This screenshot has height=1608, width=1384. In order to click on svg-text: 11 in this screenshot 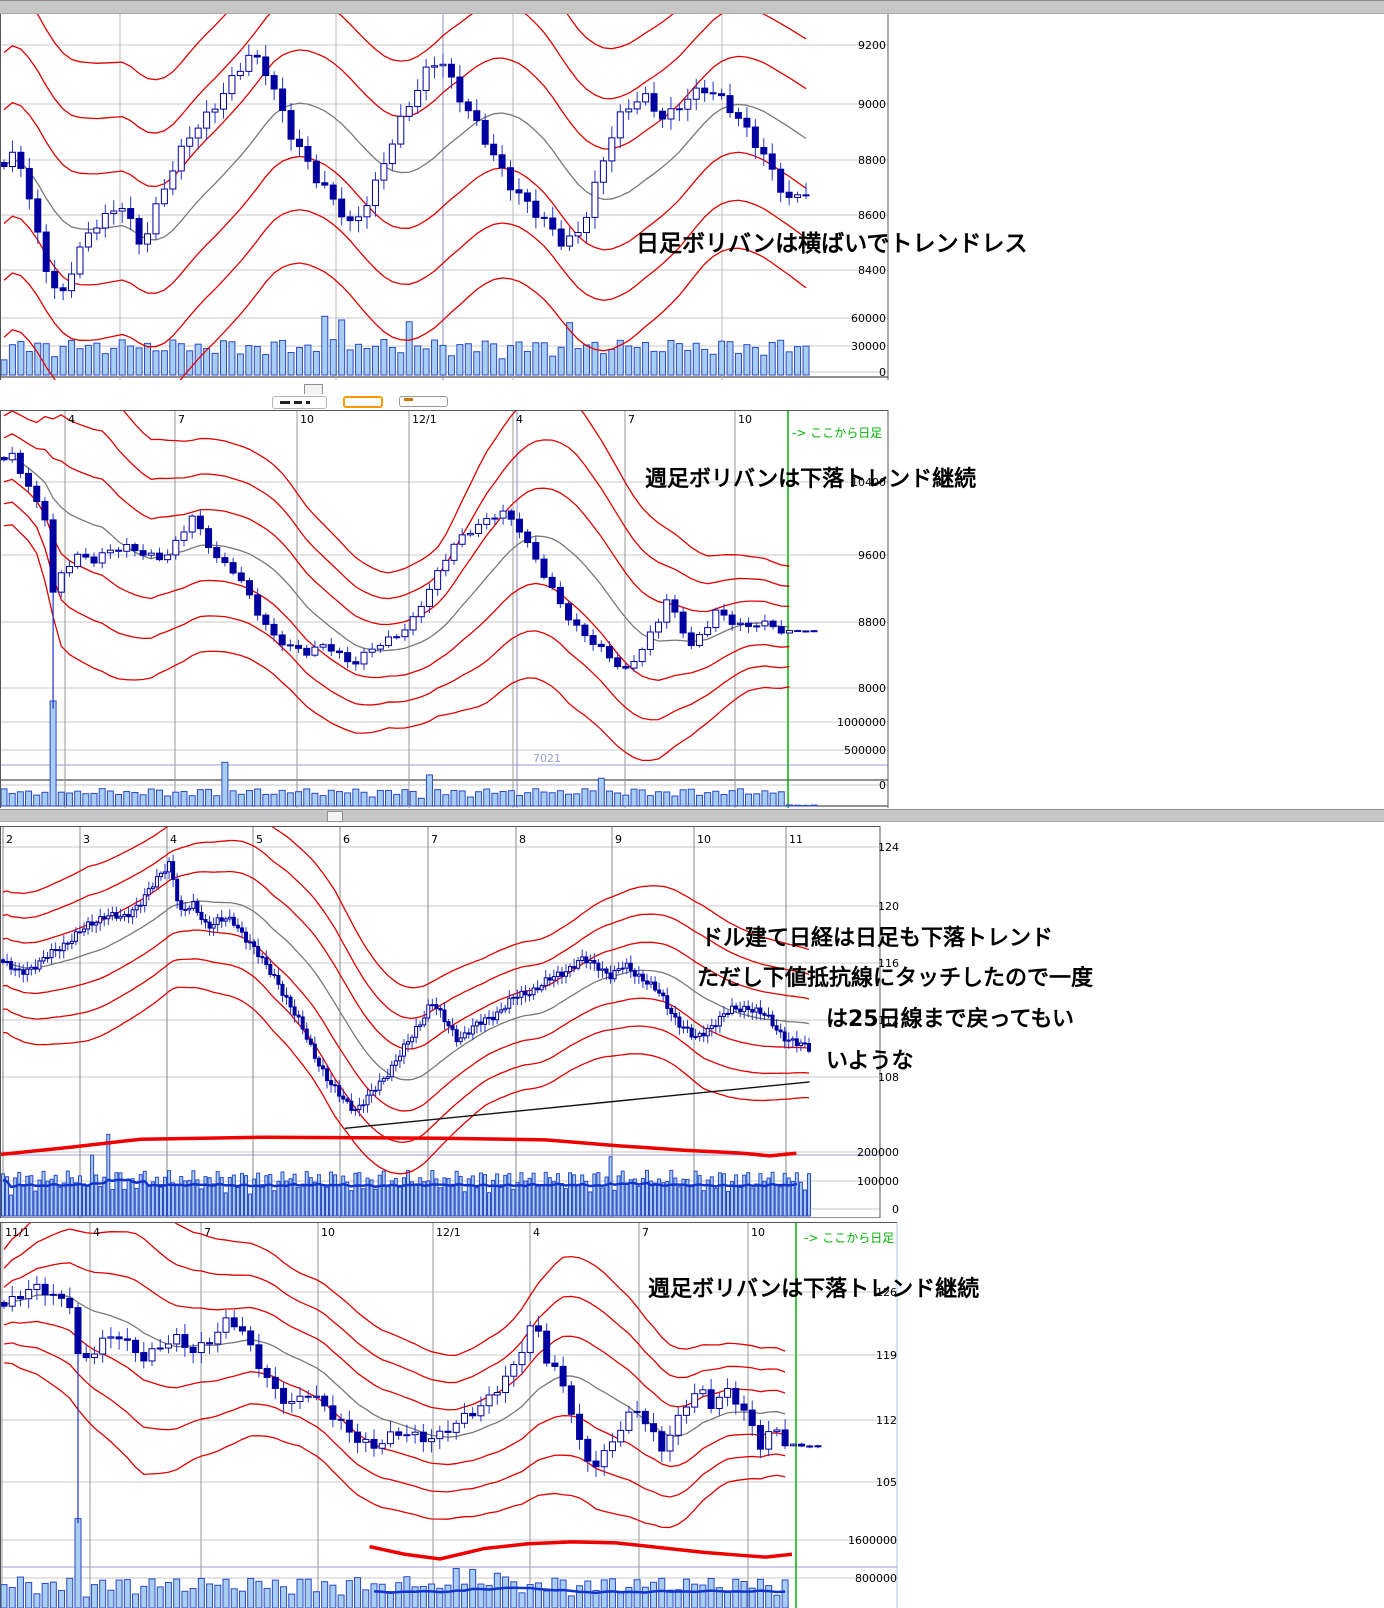, I will do `click(796, 839)`.